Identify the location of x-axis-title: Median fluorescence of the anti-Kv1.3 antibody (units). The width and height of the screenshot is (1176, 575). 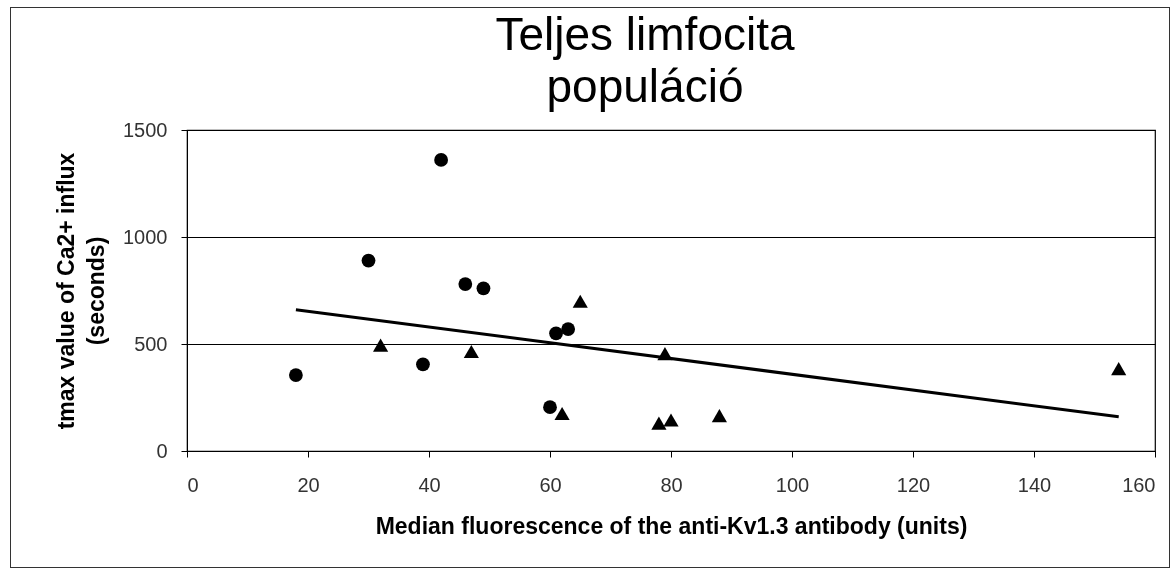
(671, 525).